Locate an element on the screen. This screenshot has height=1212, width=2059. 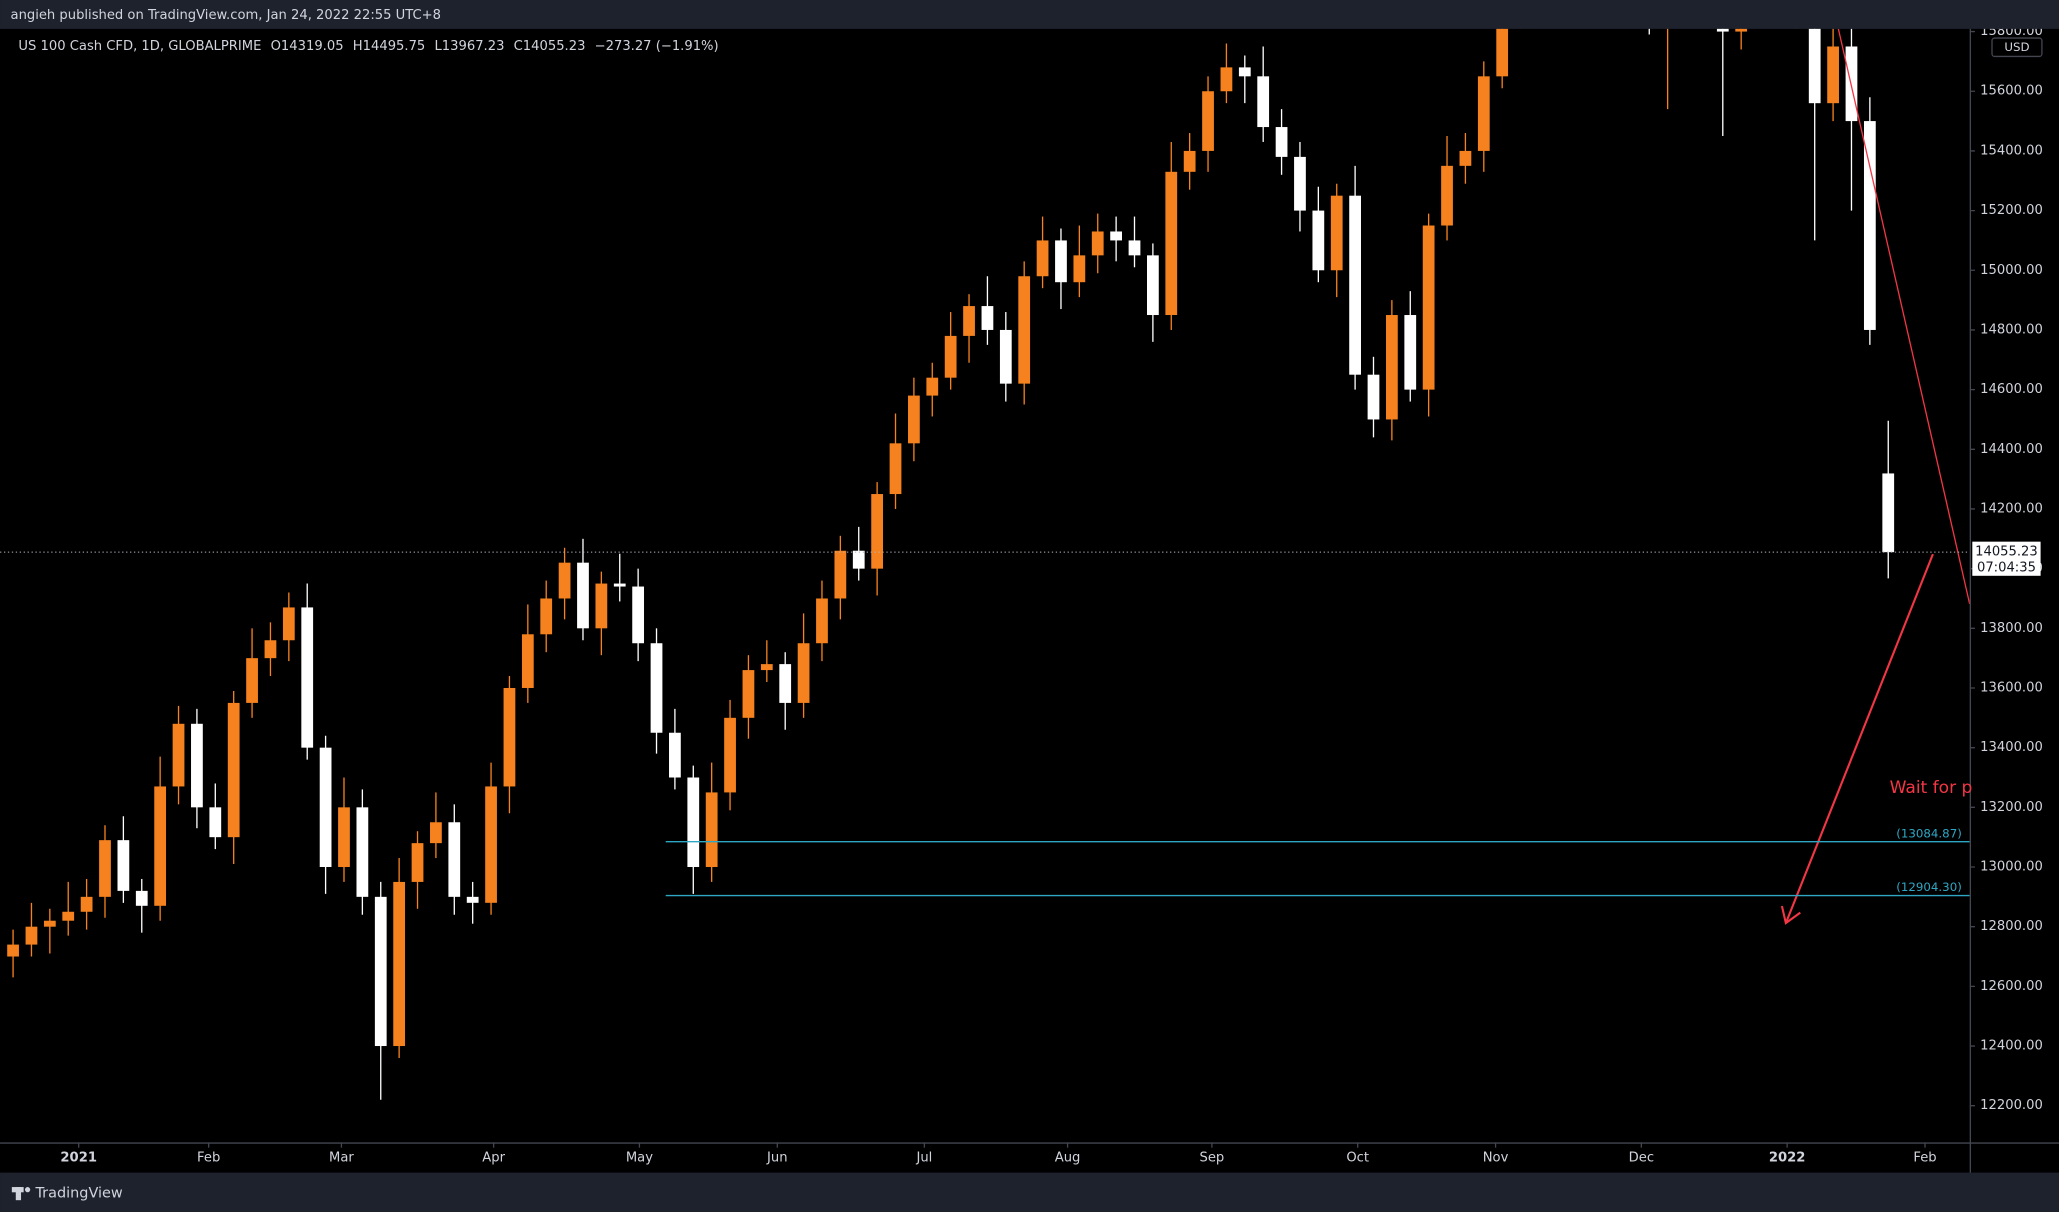
legend-value: 13967.23 is located at coordinates (473, 45).